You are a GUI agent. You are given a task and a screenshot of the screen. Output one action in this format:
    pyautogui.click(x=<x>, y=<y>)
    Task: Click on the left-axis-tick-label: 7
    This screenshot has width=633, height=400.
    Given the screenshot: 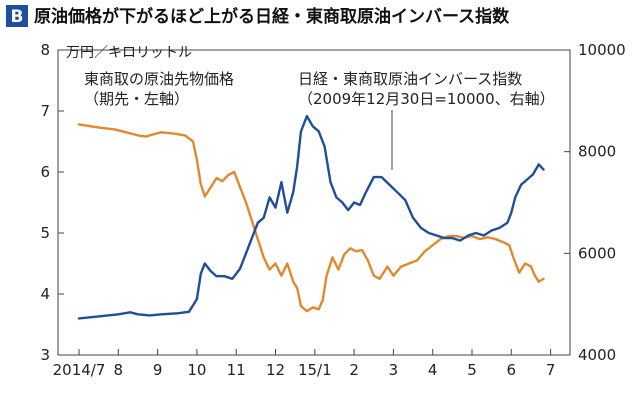 What is the action you would take?
    pyautogui.click(x=45, y=111)
    